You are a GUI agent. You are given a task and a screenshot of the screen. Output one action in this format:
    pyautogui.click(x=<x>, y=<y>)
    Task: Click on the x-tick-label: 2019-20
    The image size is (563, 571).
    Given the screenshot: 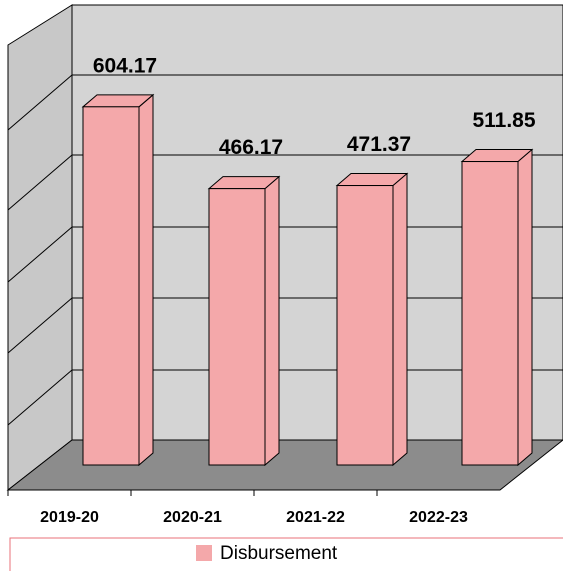 What is the action you would take?
    pyautogui.click(x=69, y=517)
    